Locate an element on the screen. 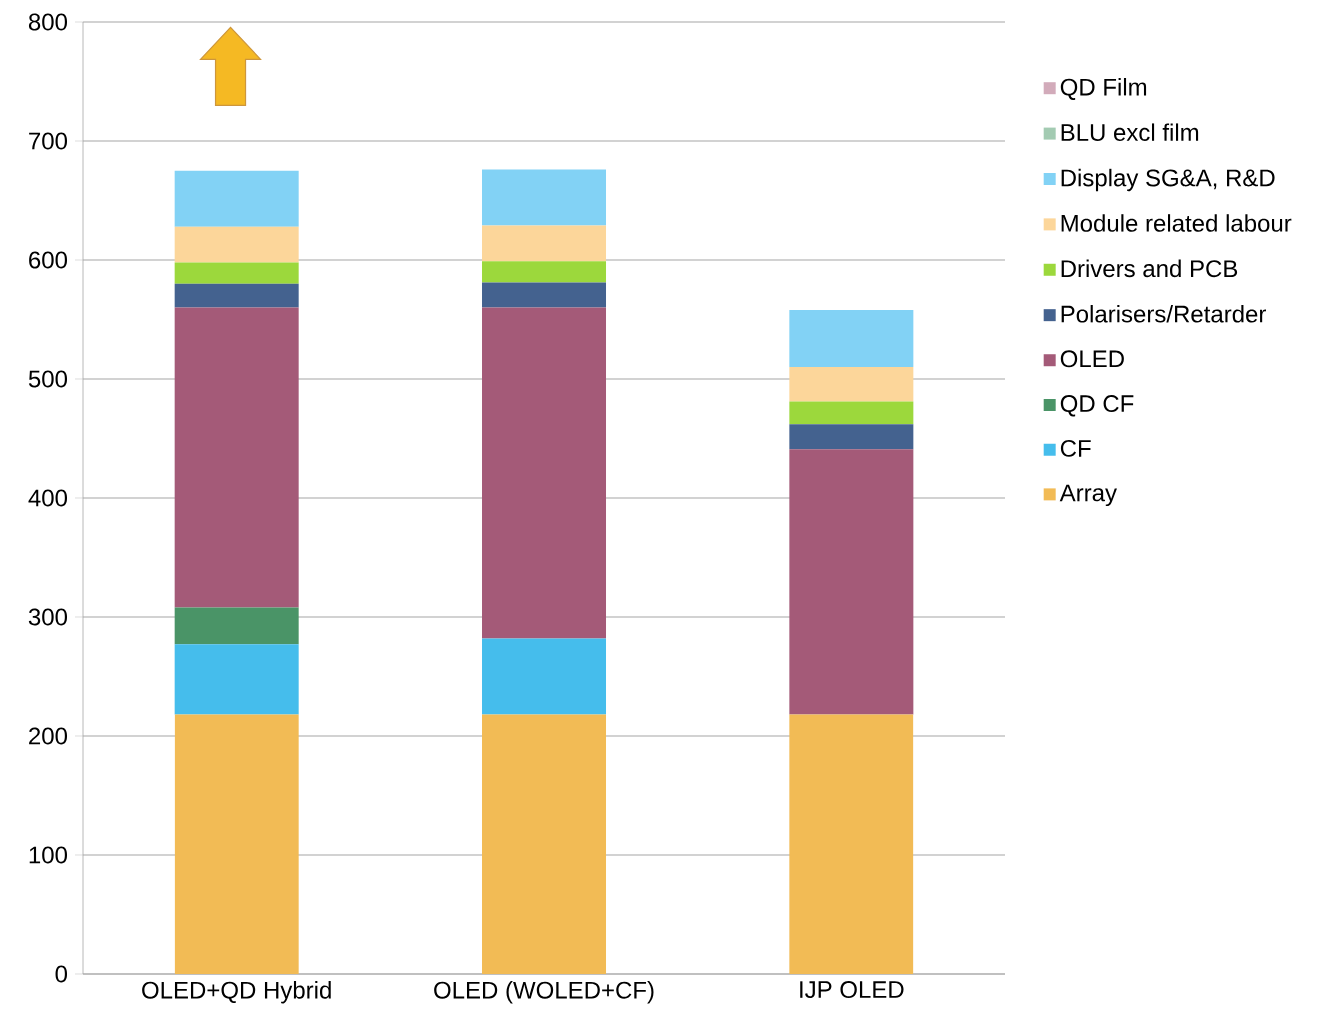 This screenshot has height=1021, width=1337. x-tick-label: IJP OLED is located at coordinates (852, 990).